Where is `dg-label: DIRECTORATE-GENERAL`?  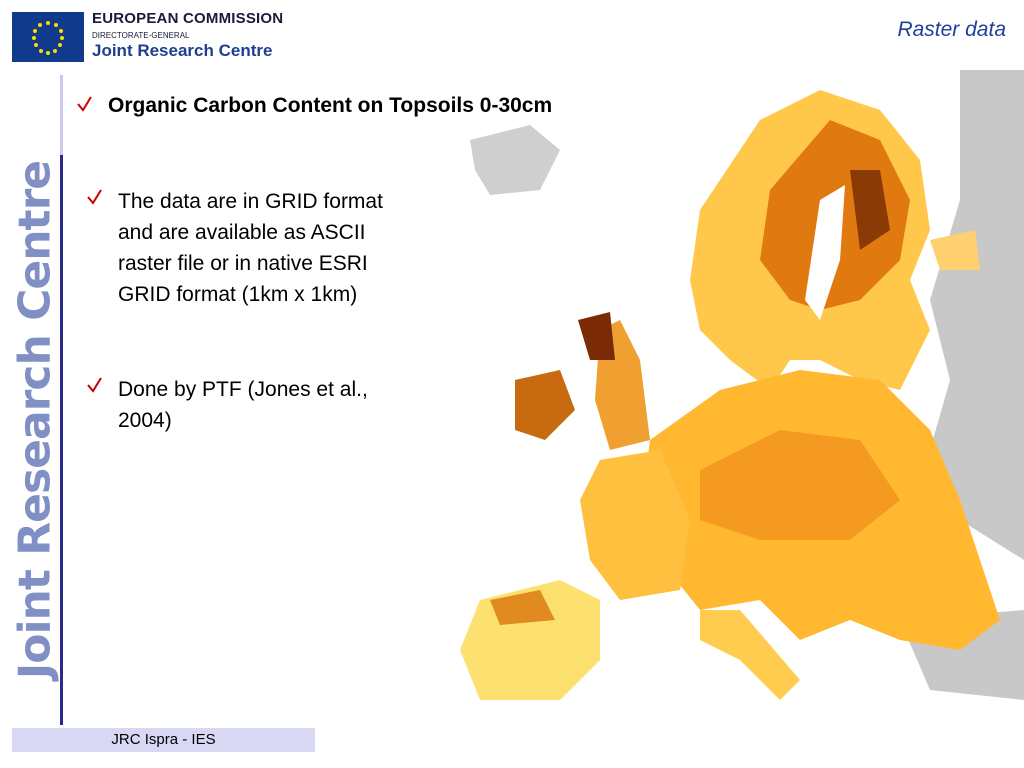 dg-label: DIRECTORATE-GENERAL is located at coordinates (141, 35).